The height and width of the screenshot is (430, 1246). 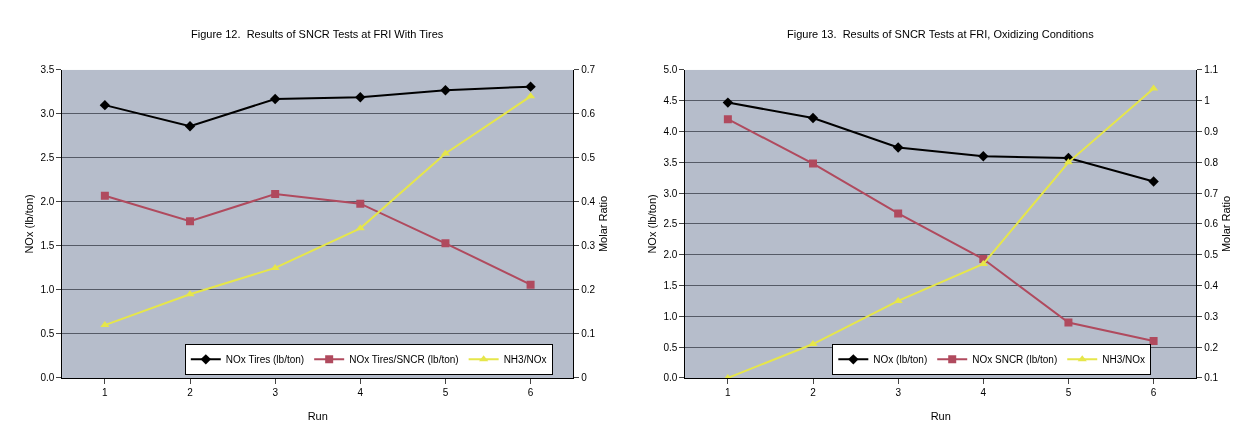 I want to click on y2-tick-label: 0.9, so click(x=1211, y=132).